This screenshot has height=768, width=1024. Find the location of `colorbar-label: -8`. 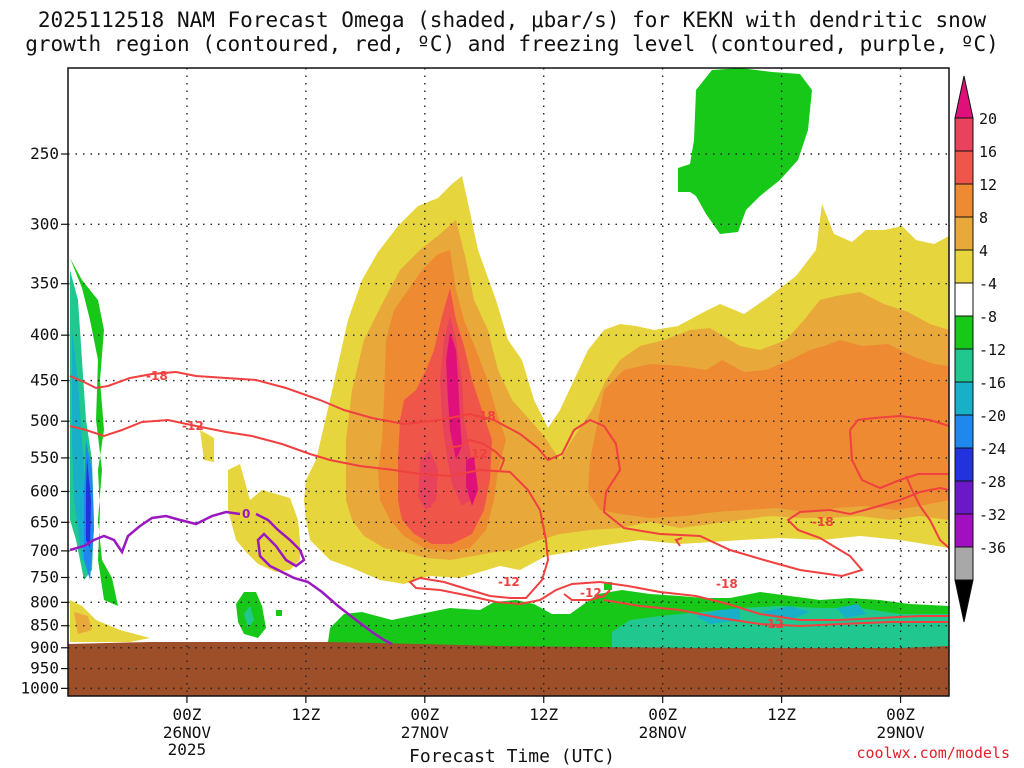

colorbar-label: -8 is located at coordinates (988, 317).